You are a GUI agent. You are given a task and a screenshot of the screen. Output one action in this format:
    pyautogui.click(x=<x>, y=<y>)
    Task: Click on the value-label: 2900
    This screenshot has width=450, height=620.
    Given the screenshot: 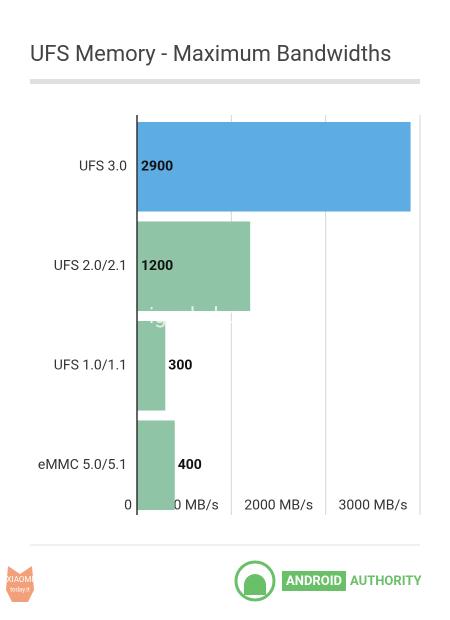 What is the action you would take?
    pyautogui.click(x=157, y=166)
    